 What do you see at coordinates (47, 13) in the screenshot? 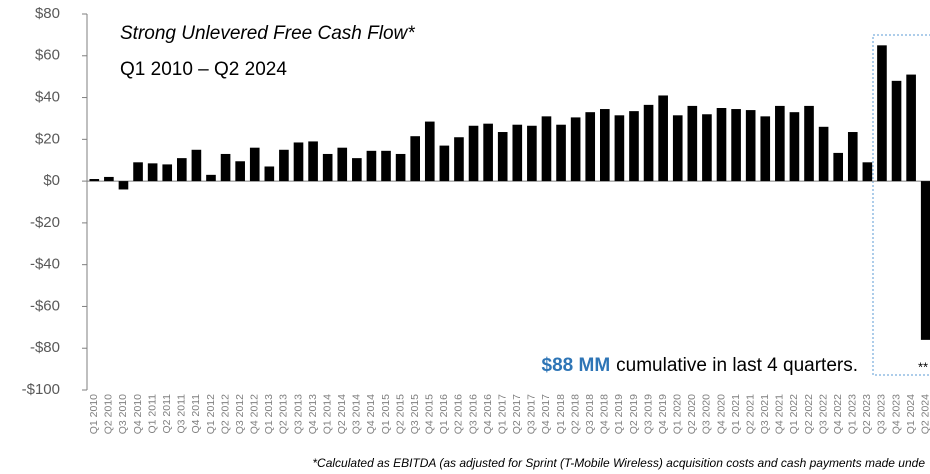
I see `y-tick-label: $80` at bounding box center [47, 13].